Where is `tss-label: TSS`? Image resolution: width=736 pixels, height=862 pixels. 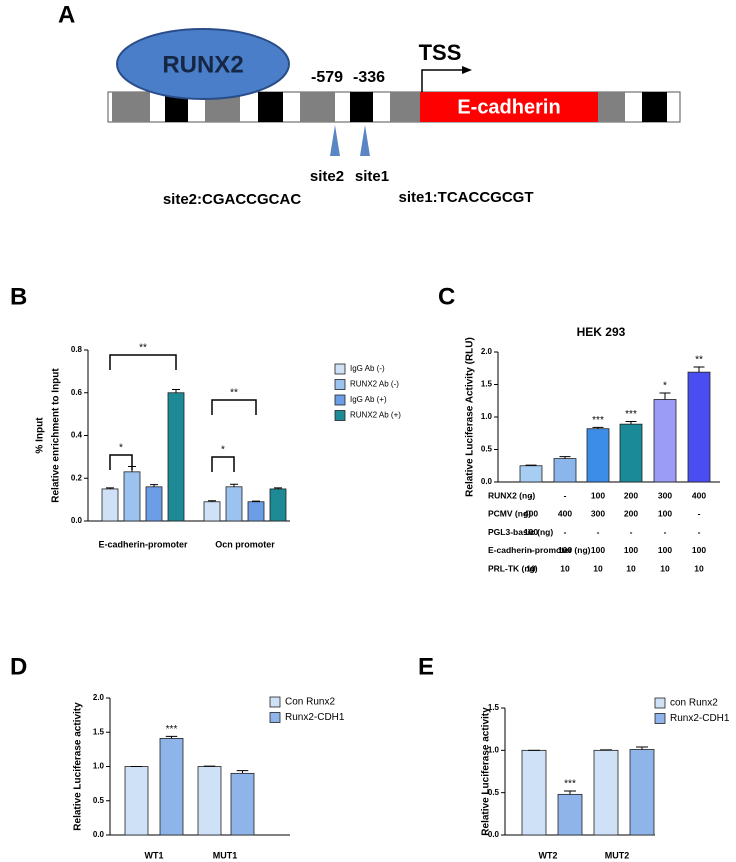
tss-label: TSS is located at coordinates (440, 52).